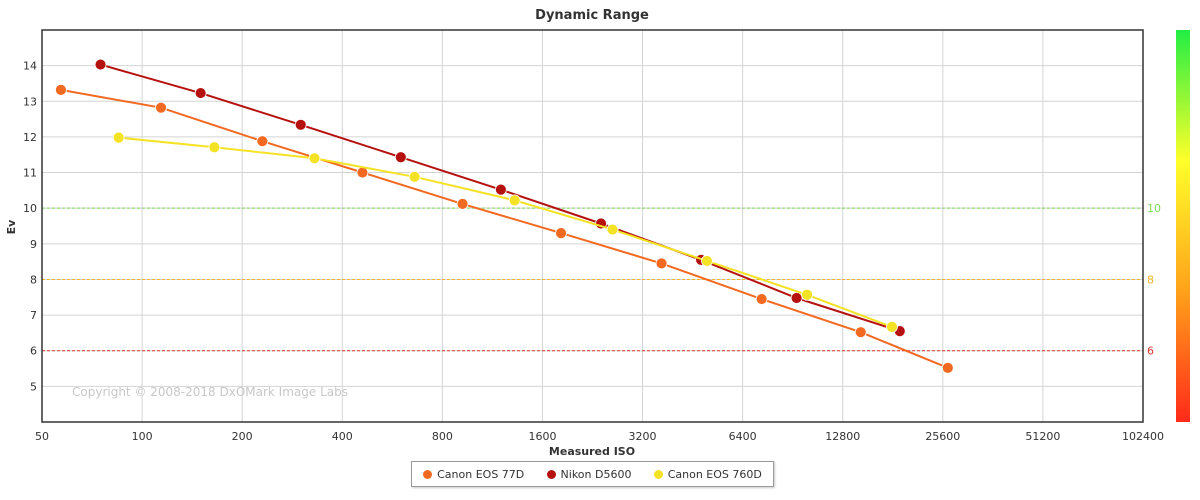 This screenshot has width=1200, height=500. Describe the element at coordinates (743, 436) in the screenshot. I see `x-tick-label: 6400` at that location.